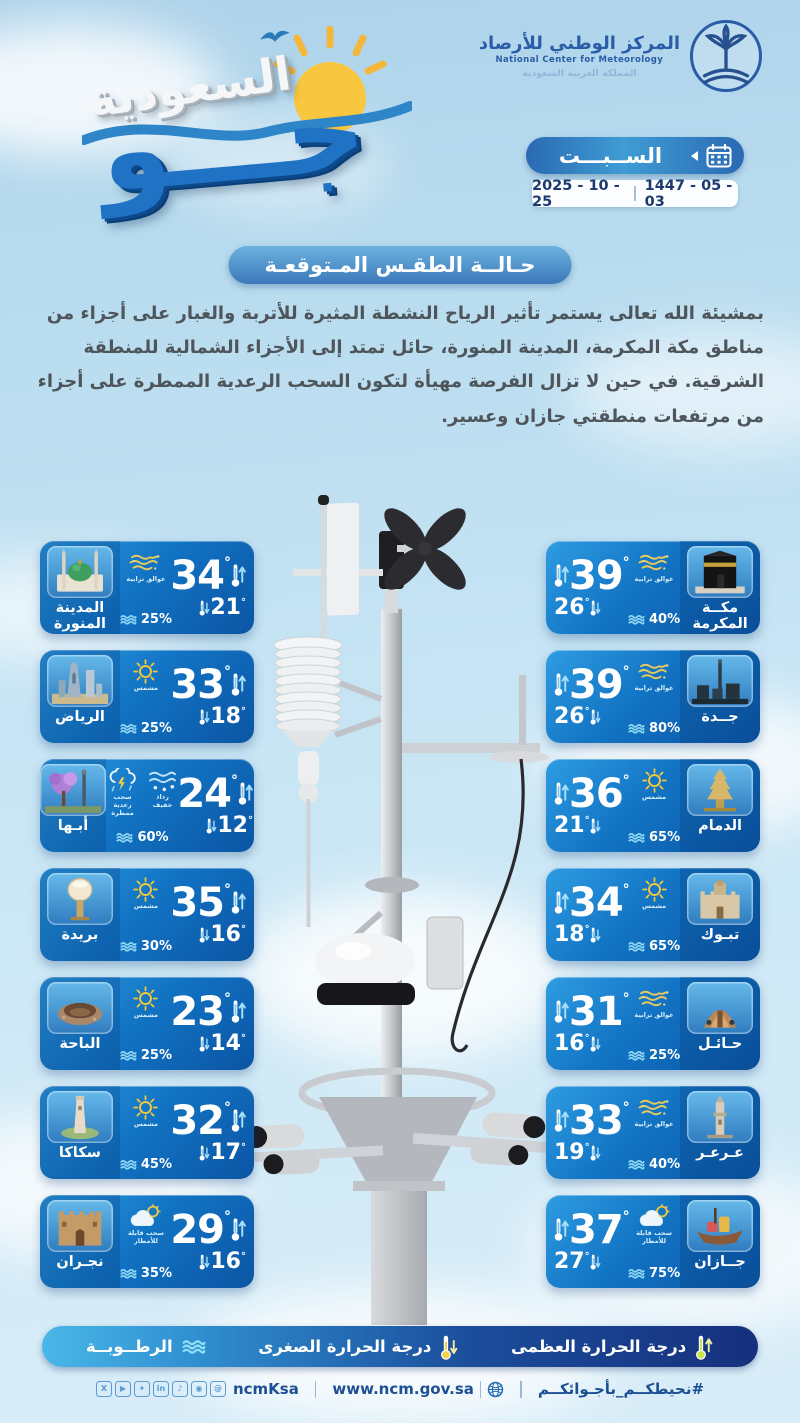 The width and height of the screenshot is (800, 1423). I want to click on condition-block: سحب قابلة للأمطار 35%, so click(146, 1241).